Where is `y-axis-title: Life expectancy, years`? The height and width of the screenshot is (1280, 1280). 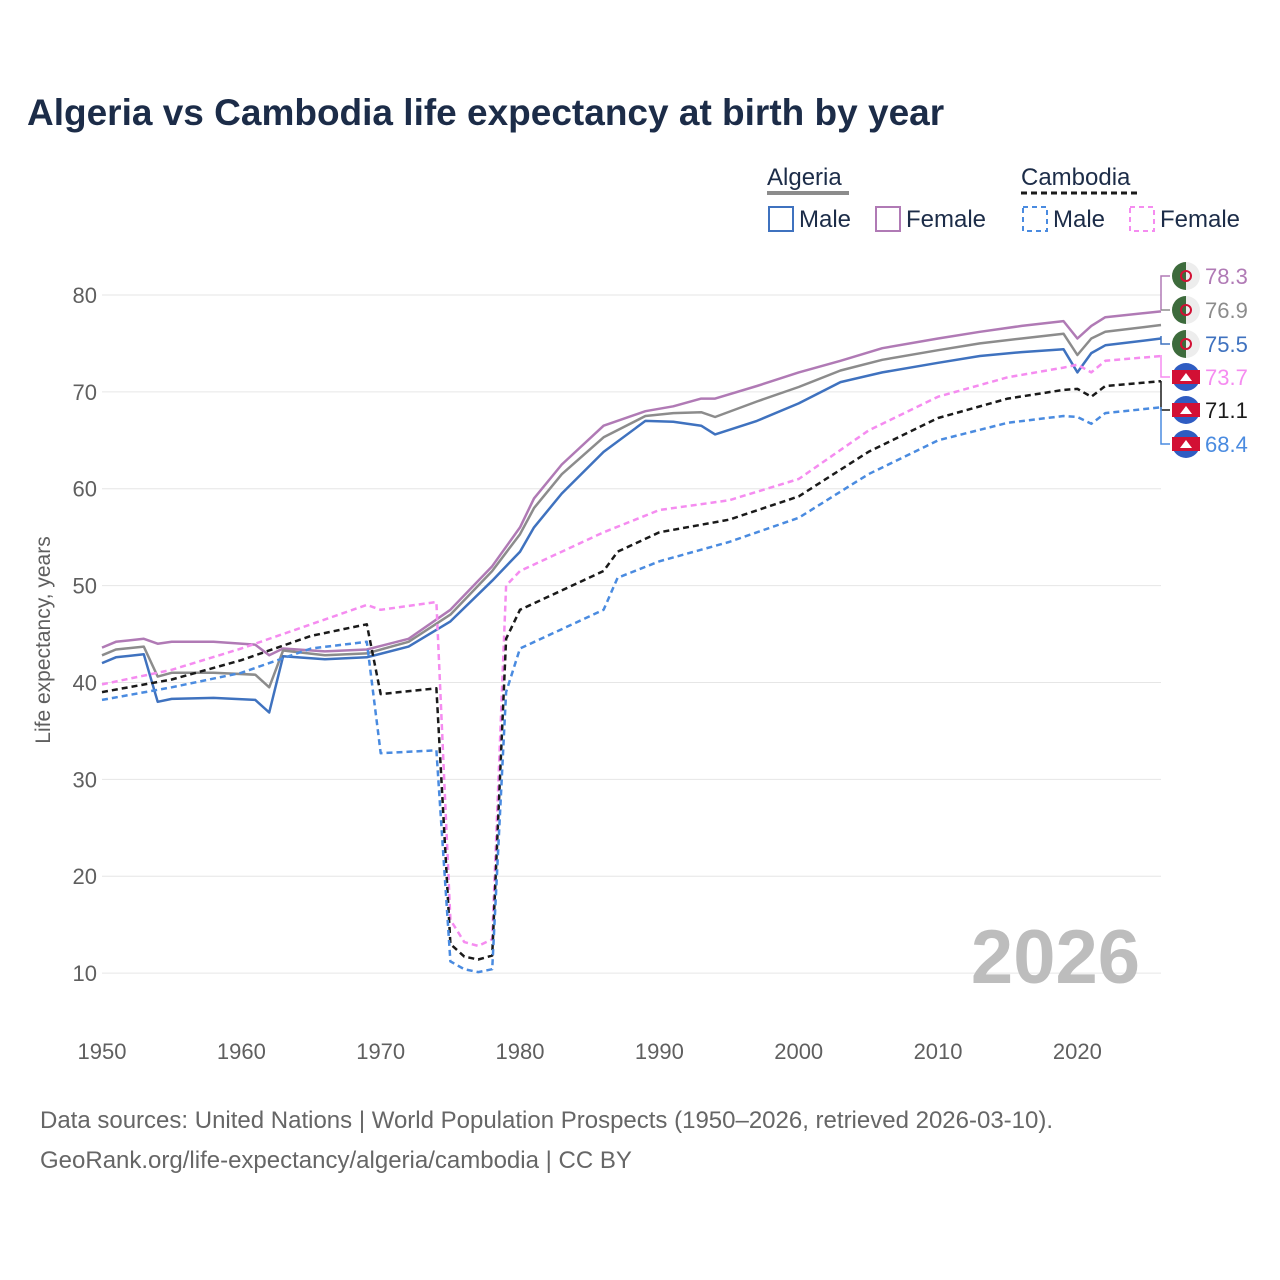 y-axis-title: Life expectancy, years is located at coordinates (43, 639).